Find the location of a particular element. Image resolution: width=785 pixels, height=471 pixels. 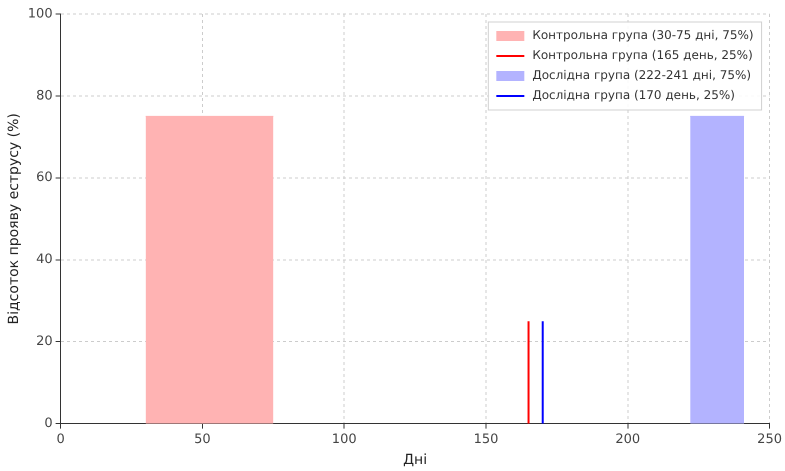

y-tick-label: 20 is located at coordinates (44, 342).